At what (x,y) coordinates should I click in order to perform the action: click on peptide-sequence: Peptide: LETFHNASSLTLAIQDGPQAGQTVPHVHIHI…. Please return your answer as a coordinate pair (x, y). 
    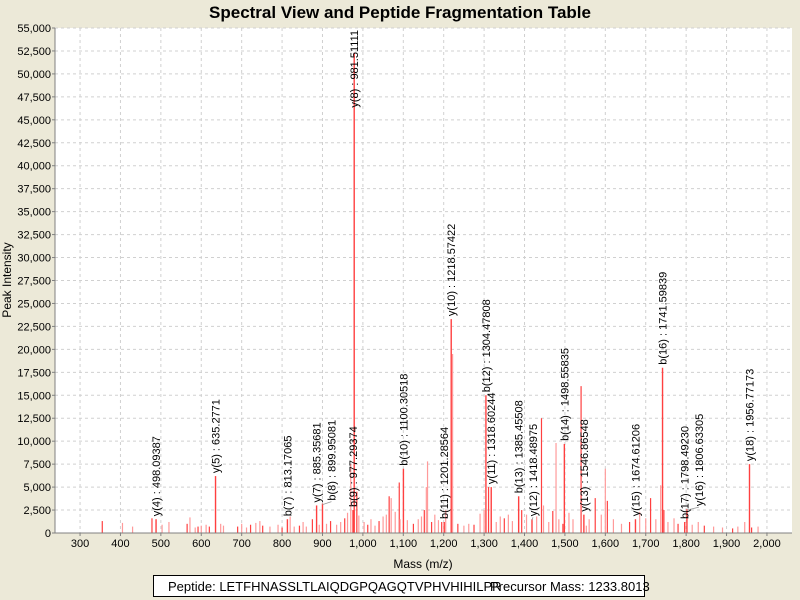
    Looking at the image, I should click on (335, 586).